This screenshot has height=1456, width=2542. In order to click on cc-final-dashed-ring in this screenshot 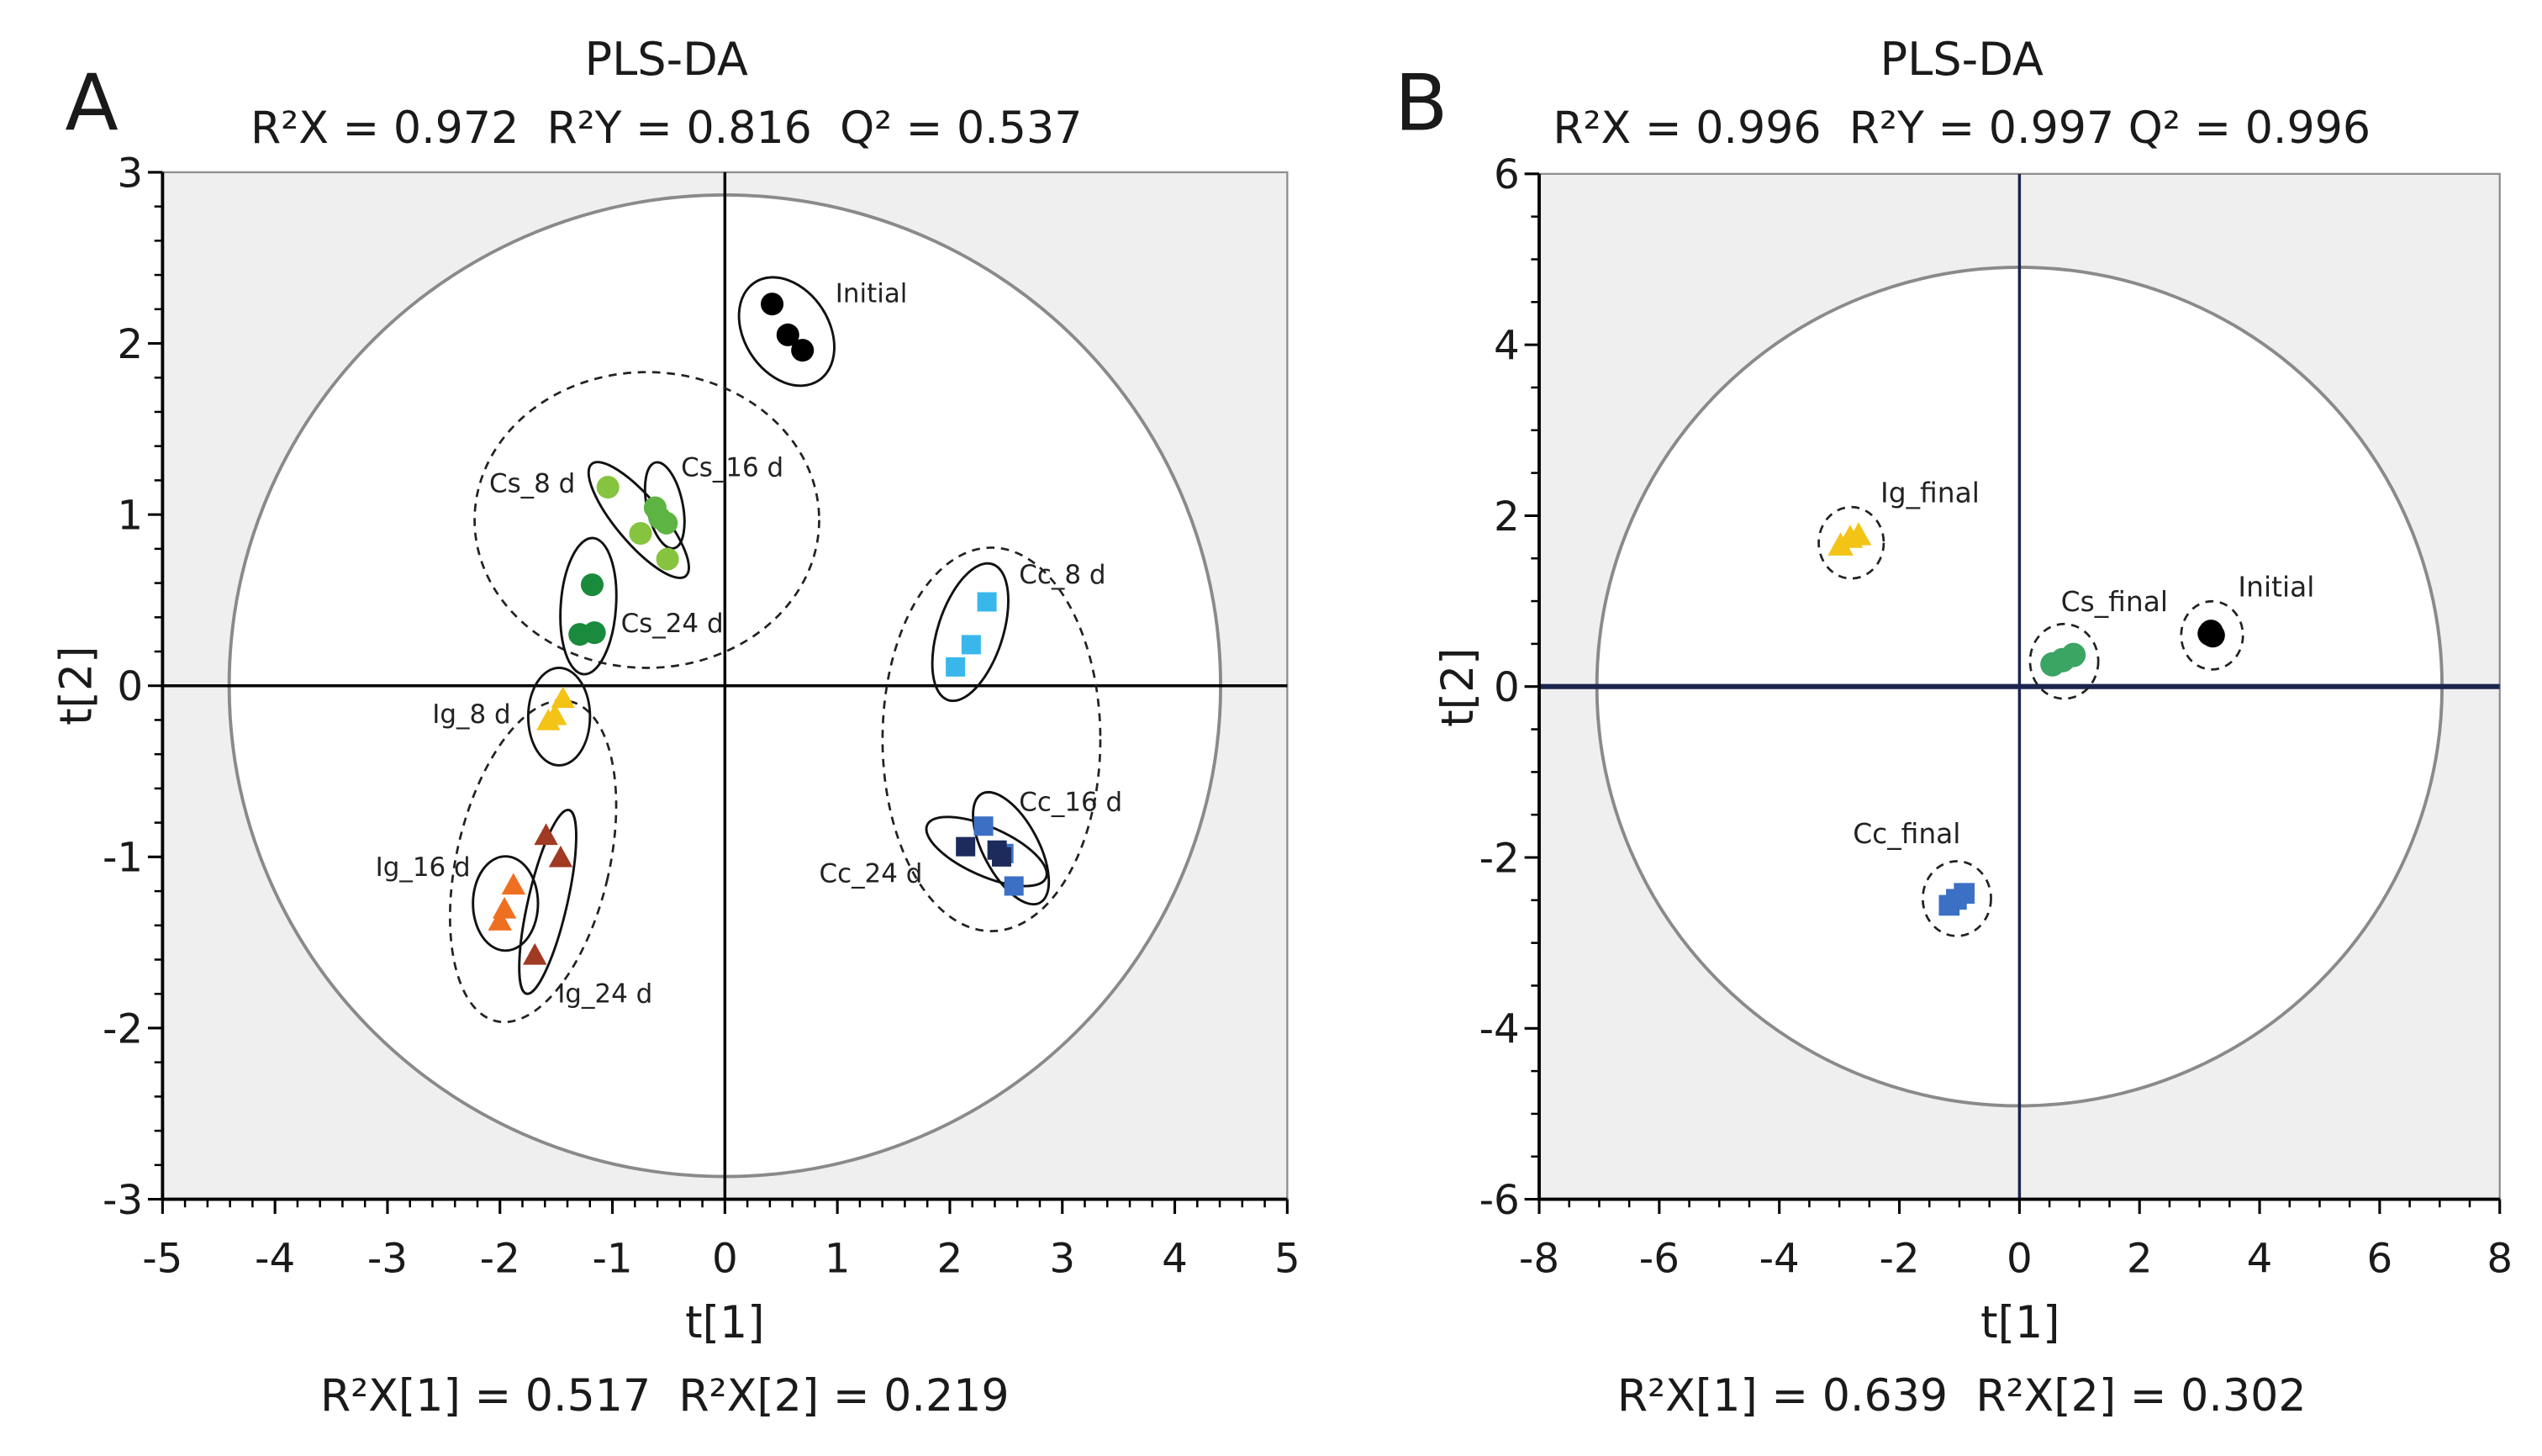, I will do `click(1956, 898)`.